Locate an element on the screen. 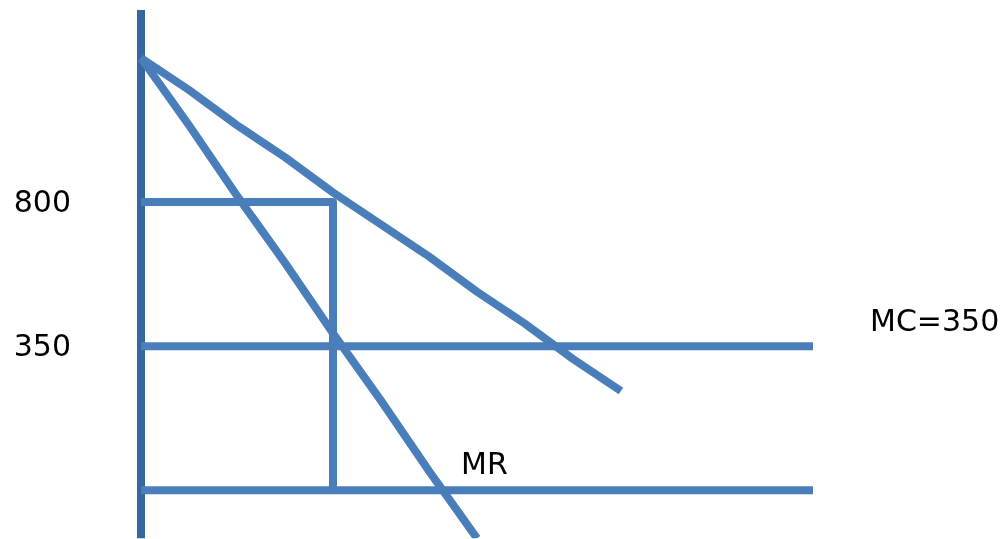  y-tick-label: 800 is located at coordinates (42, 201).